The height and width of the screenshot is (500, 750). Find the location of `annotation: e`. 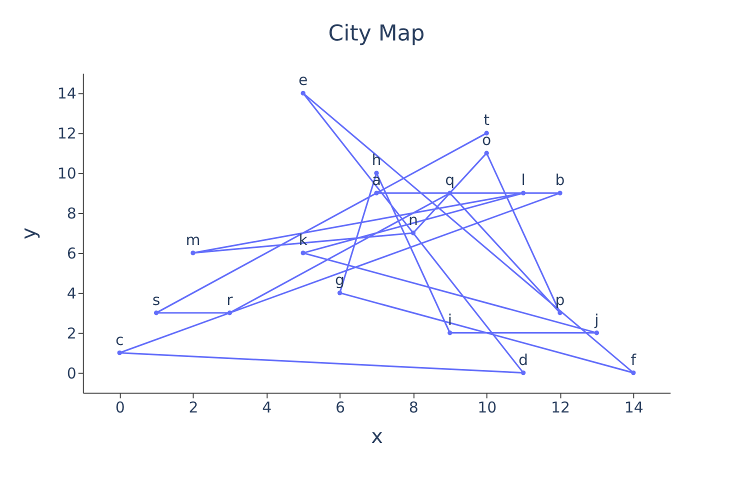

annotation: e is located at coordinates (303, 80).